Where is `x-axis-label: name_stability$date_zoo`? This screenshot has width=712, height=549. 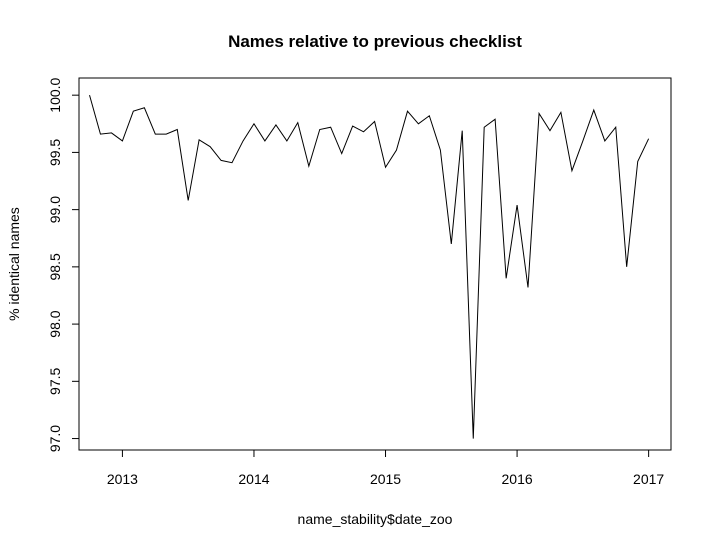 x-axis-label: name_stability$date_zoo is located at coordinates (375, 519).